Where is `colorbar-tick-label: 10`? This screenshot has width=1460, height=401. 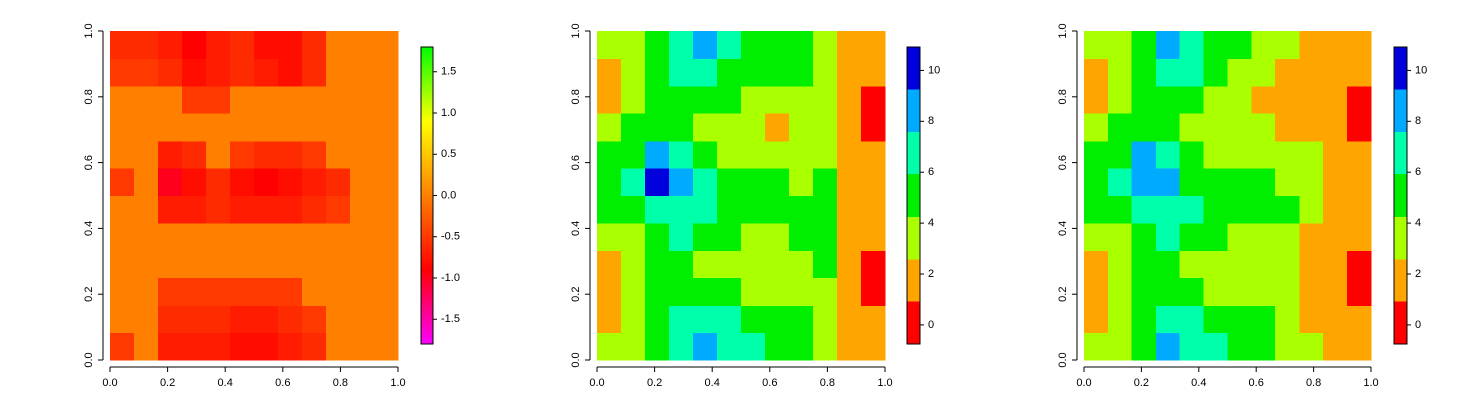
colorbar-tick-label: 10 is located at coordinates (1421, 70).